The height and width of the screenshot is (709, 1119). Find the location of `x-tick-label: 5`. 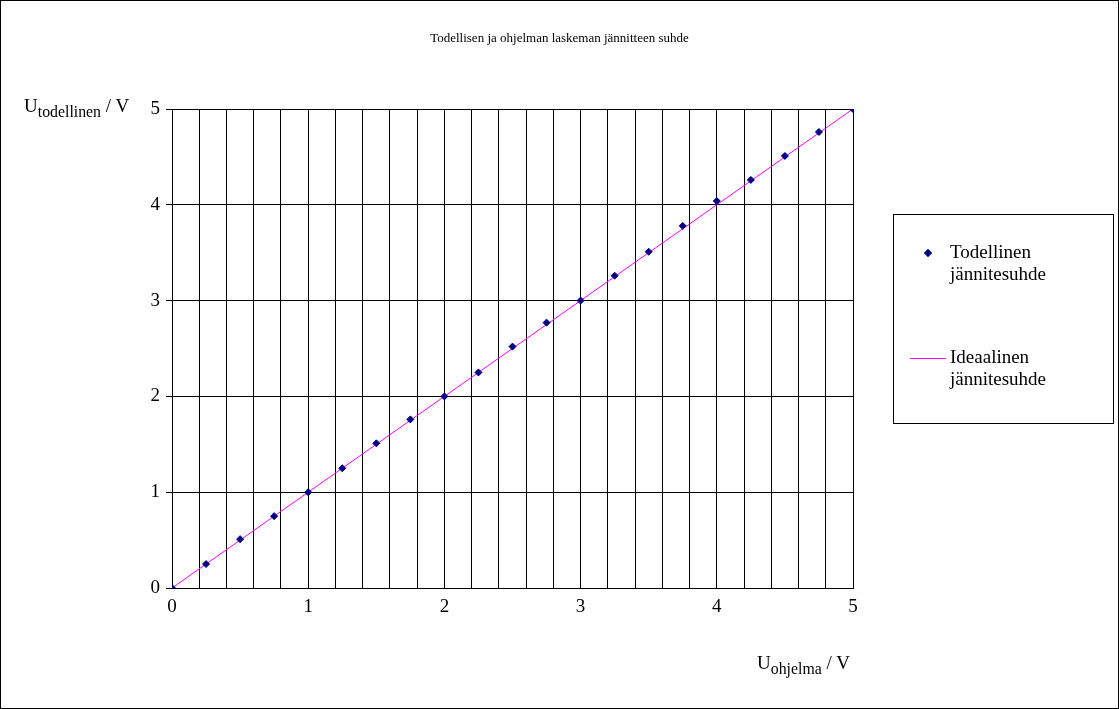

x-tick-label: 5 is located at coordinates (853, 606).